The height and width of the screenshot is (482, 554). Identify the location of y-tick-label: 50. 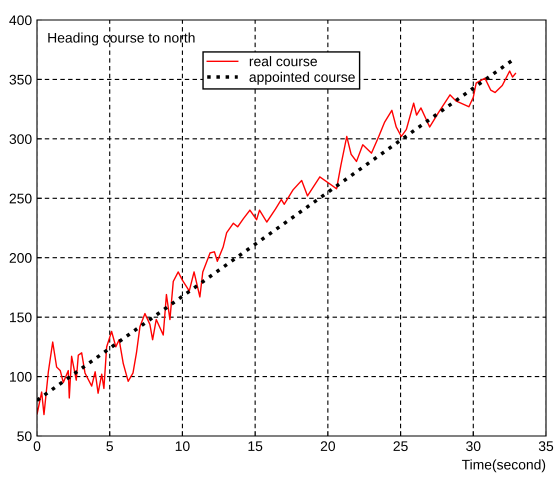
(24, 436).